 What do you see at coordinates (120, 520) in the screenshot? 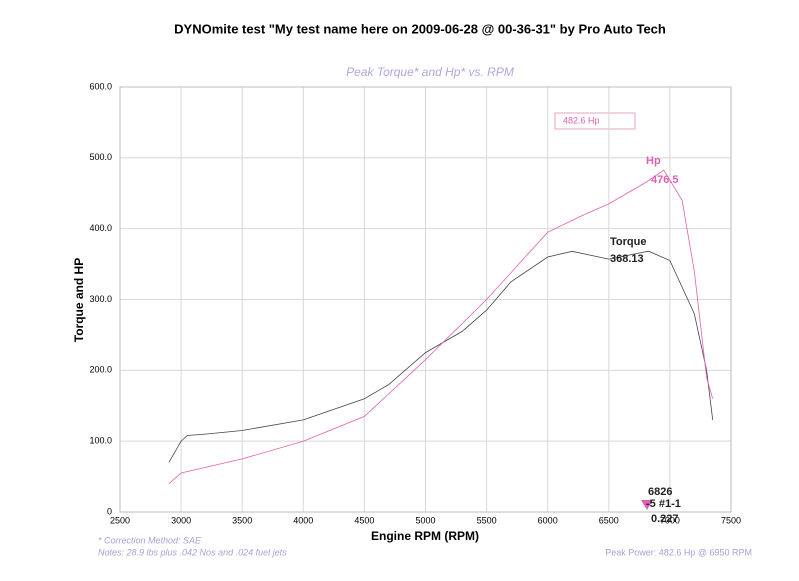
I see `x-tick-label: 2500` at bounding box center [120, 520].